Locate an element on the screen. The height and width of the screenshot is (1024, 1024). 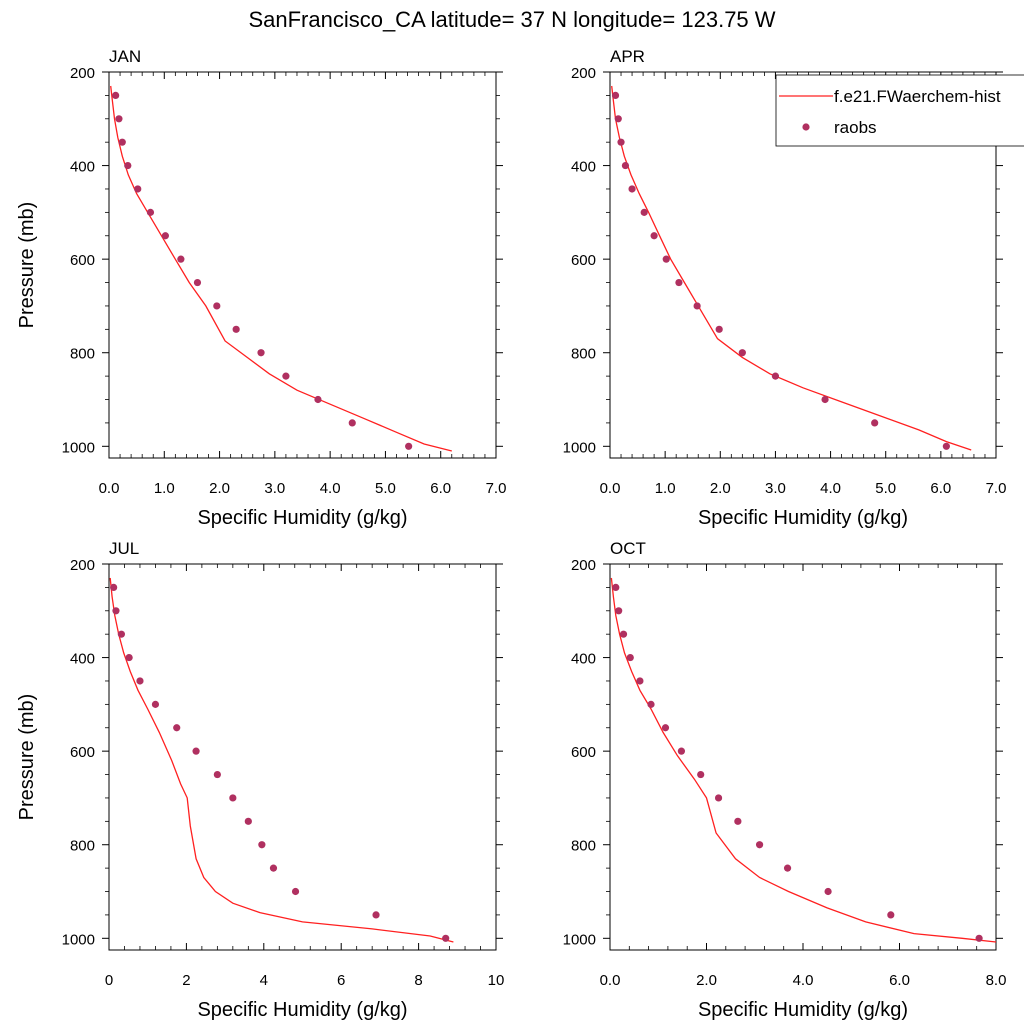
panel-title: OCT is located at coordinates (628, 548).